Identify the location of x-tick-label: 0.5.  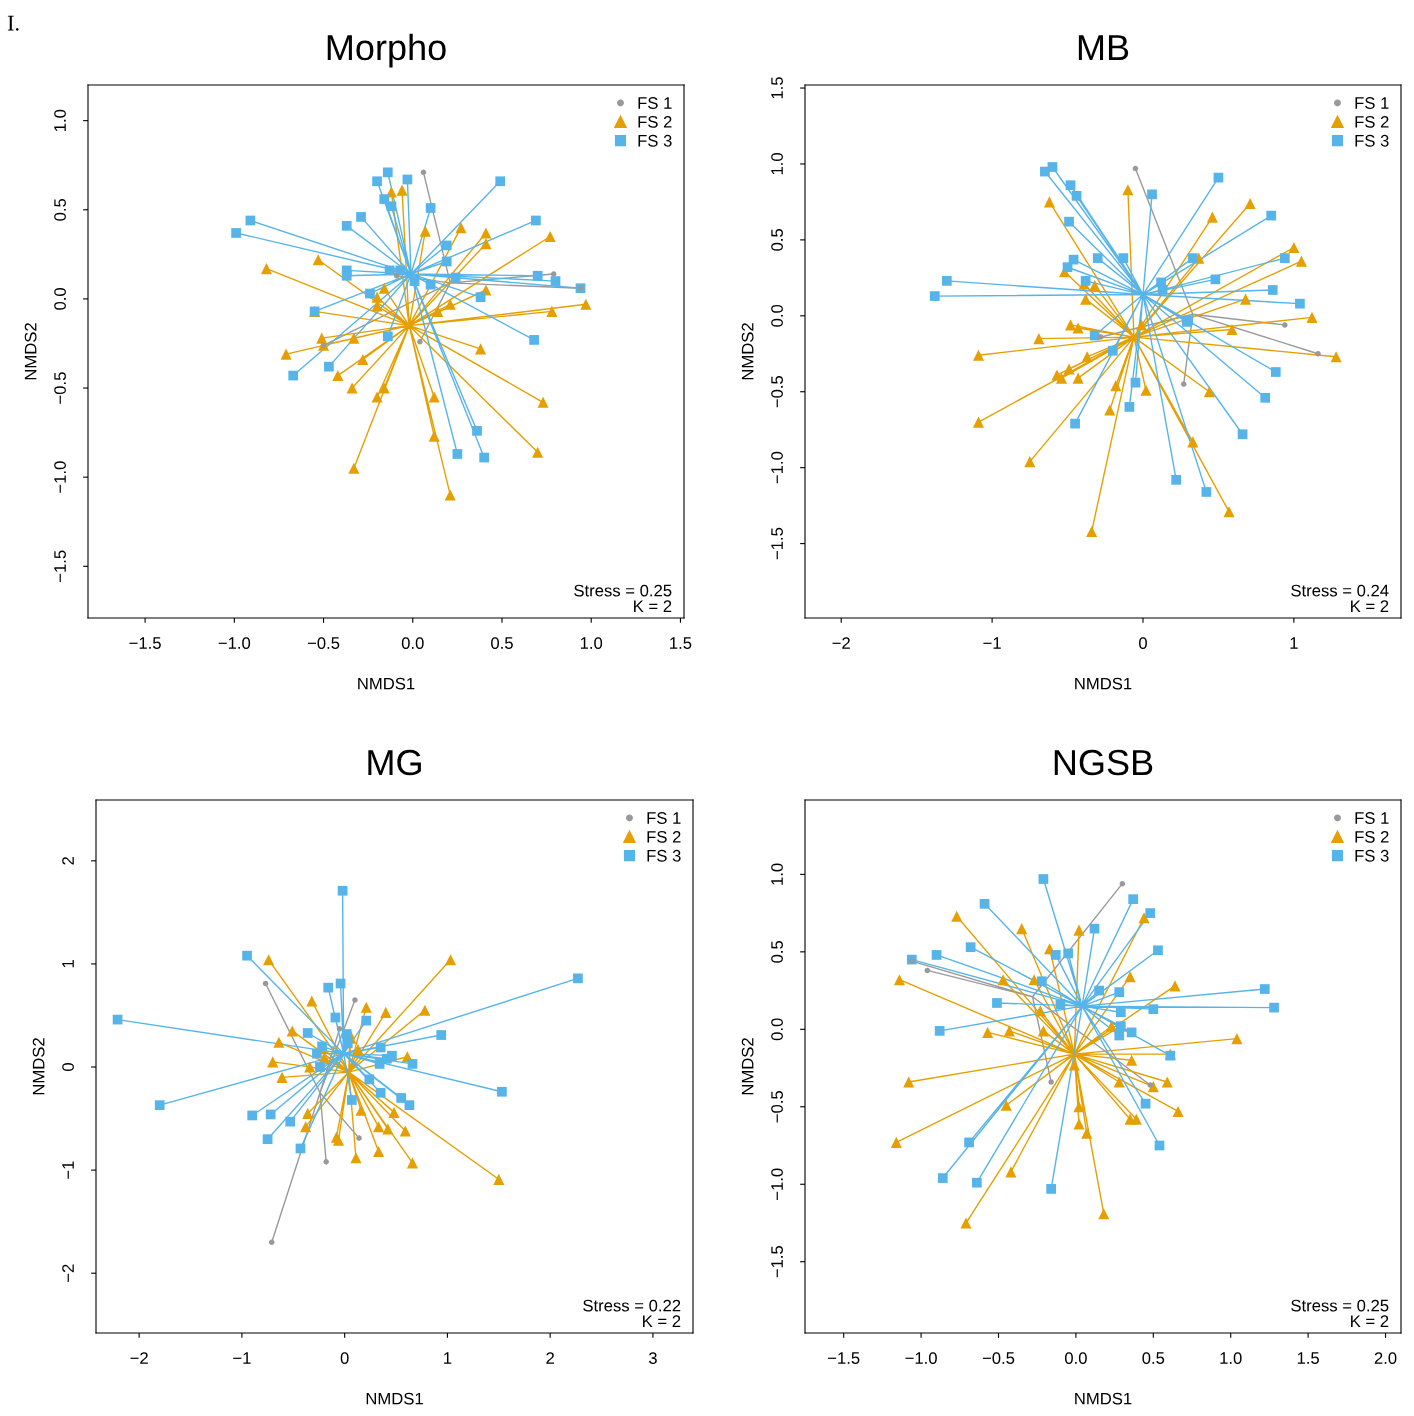
(502, 643).